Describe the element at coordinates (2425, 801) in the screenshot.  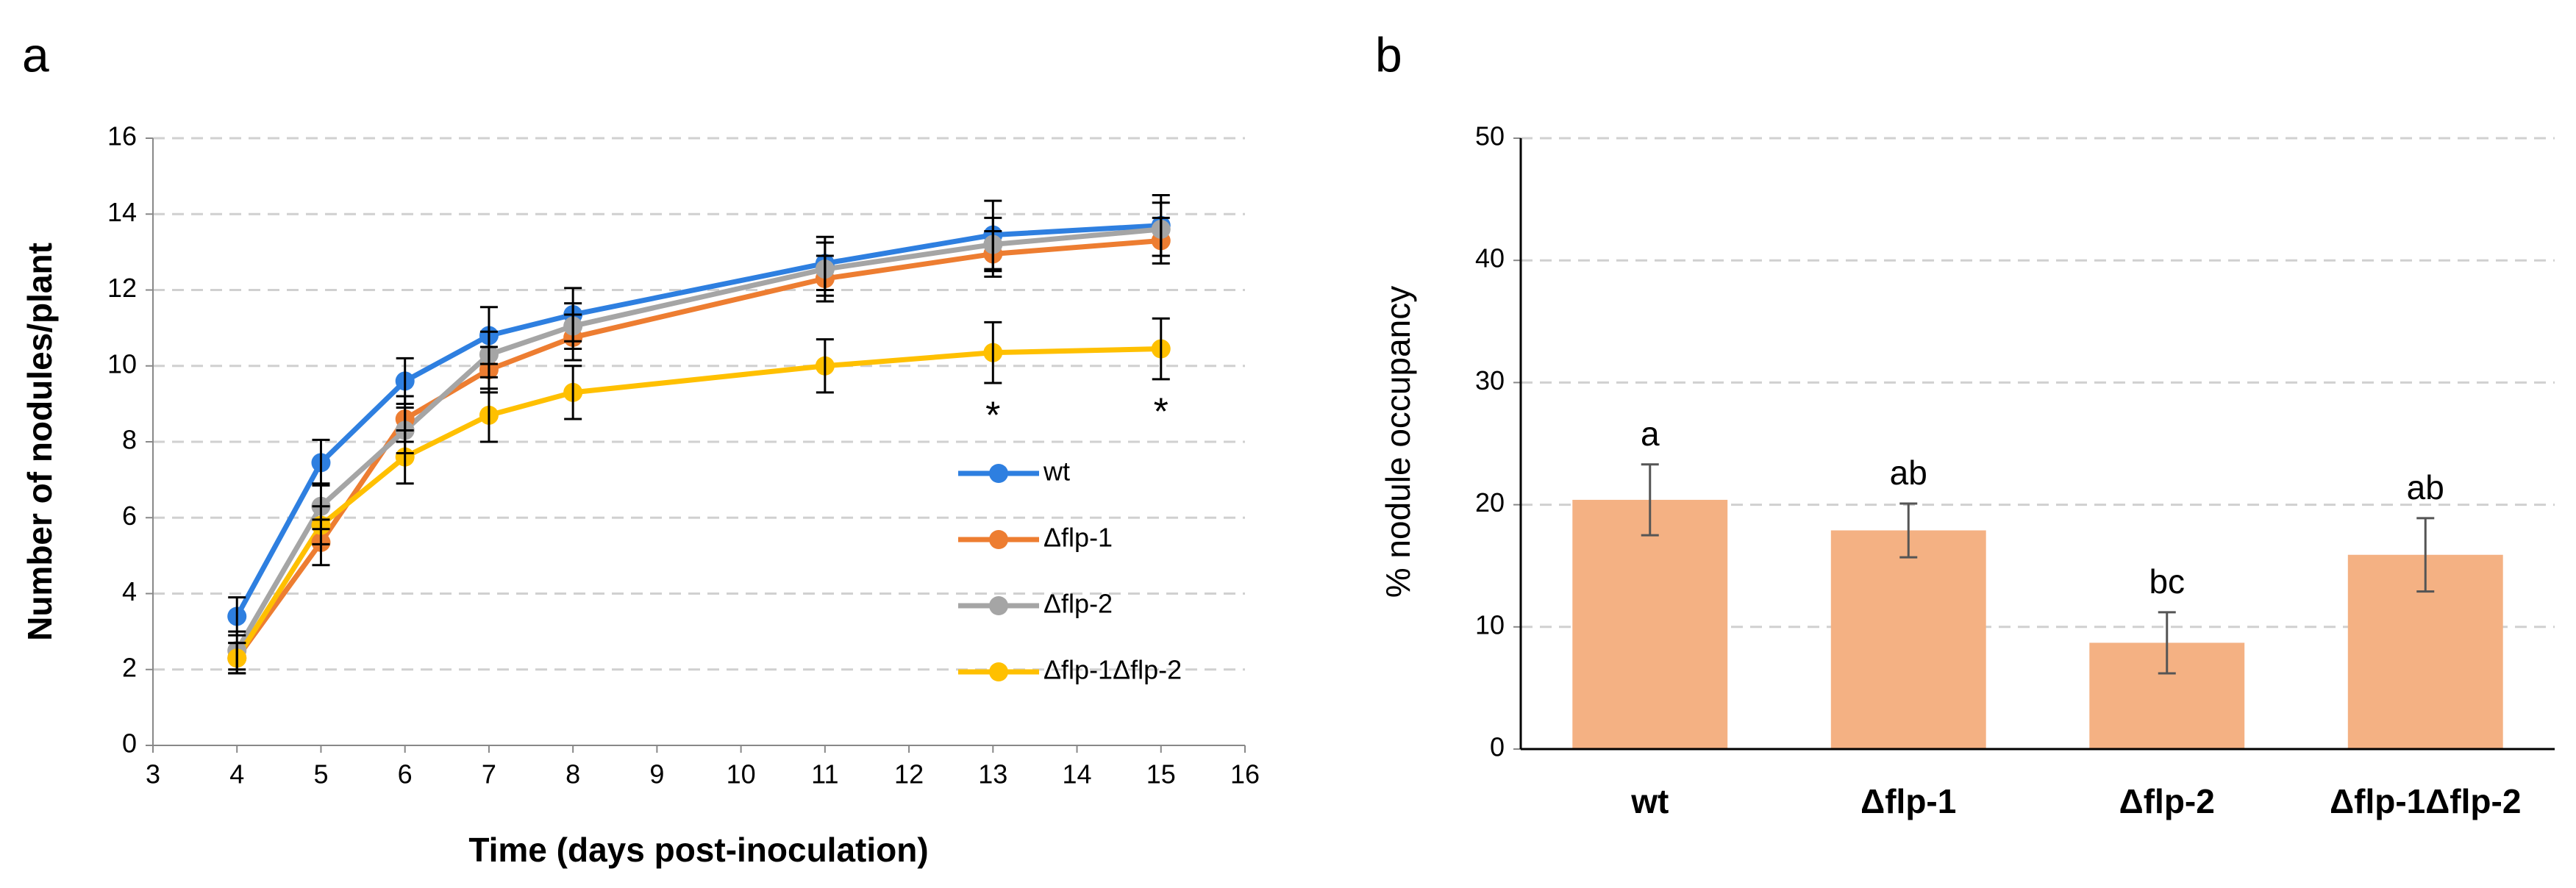
I see `x-tick-label: Δflp-1Δflp-2` at that location.